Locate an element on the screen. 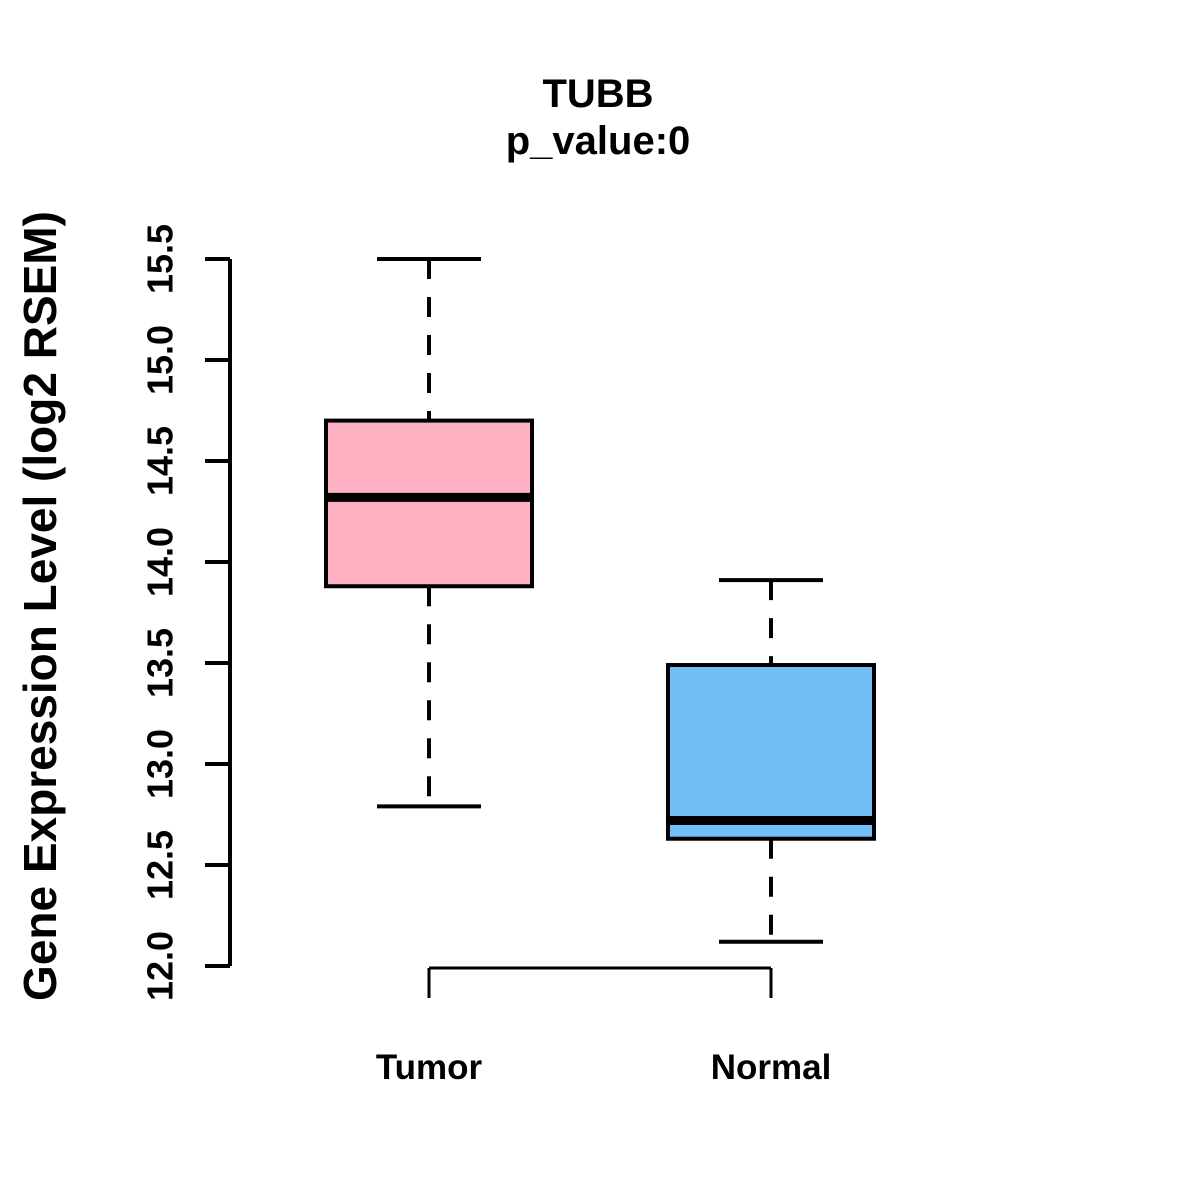 Image resolution: width=1200 pixels, height=1200 pixels. x-tick-label-tumor: Tumor is located at coordinates (429, 1067).